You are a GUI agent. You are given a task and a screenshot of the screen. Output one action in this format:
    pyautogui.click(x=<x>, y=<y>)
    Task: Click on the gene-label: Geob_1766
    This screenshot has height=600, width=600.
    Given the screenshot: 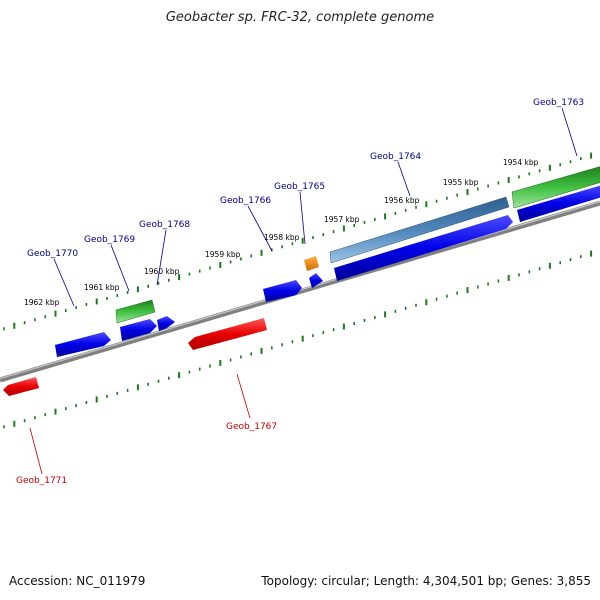 What is the action you would take?
    pyautogui.click(x=245, y=201)
    